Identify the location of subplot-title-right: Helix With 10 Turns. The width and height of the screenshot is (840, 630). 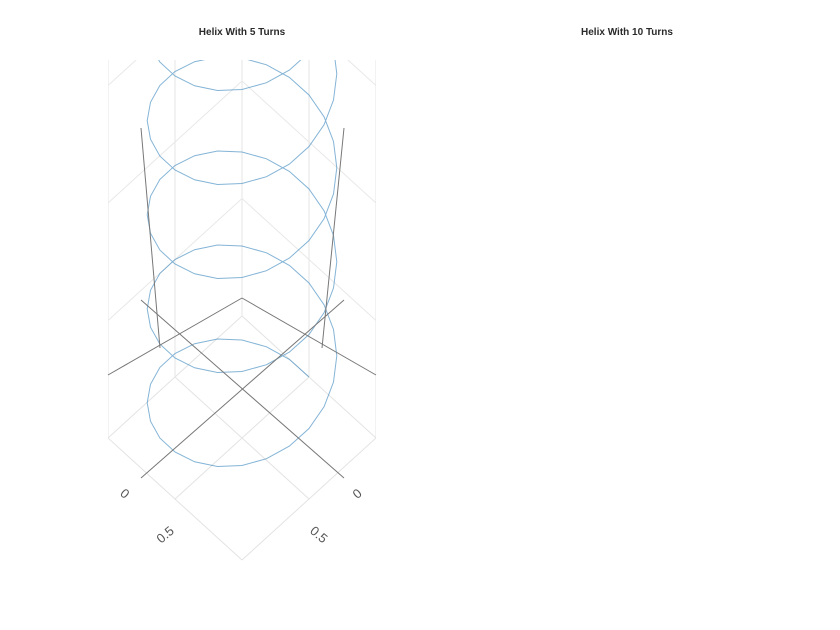
(627, 32).